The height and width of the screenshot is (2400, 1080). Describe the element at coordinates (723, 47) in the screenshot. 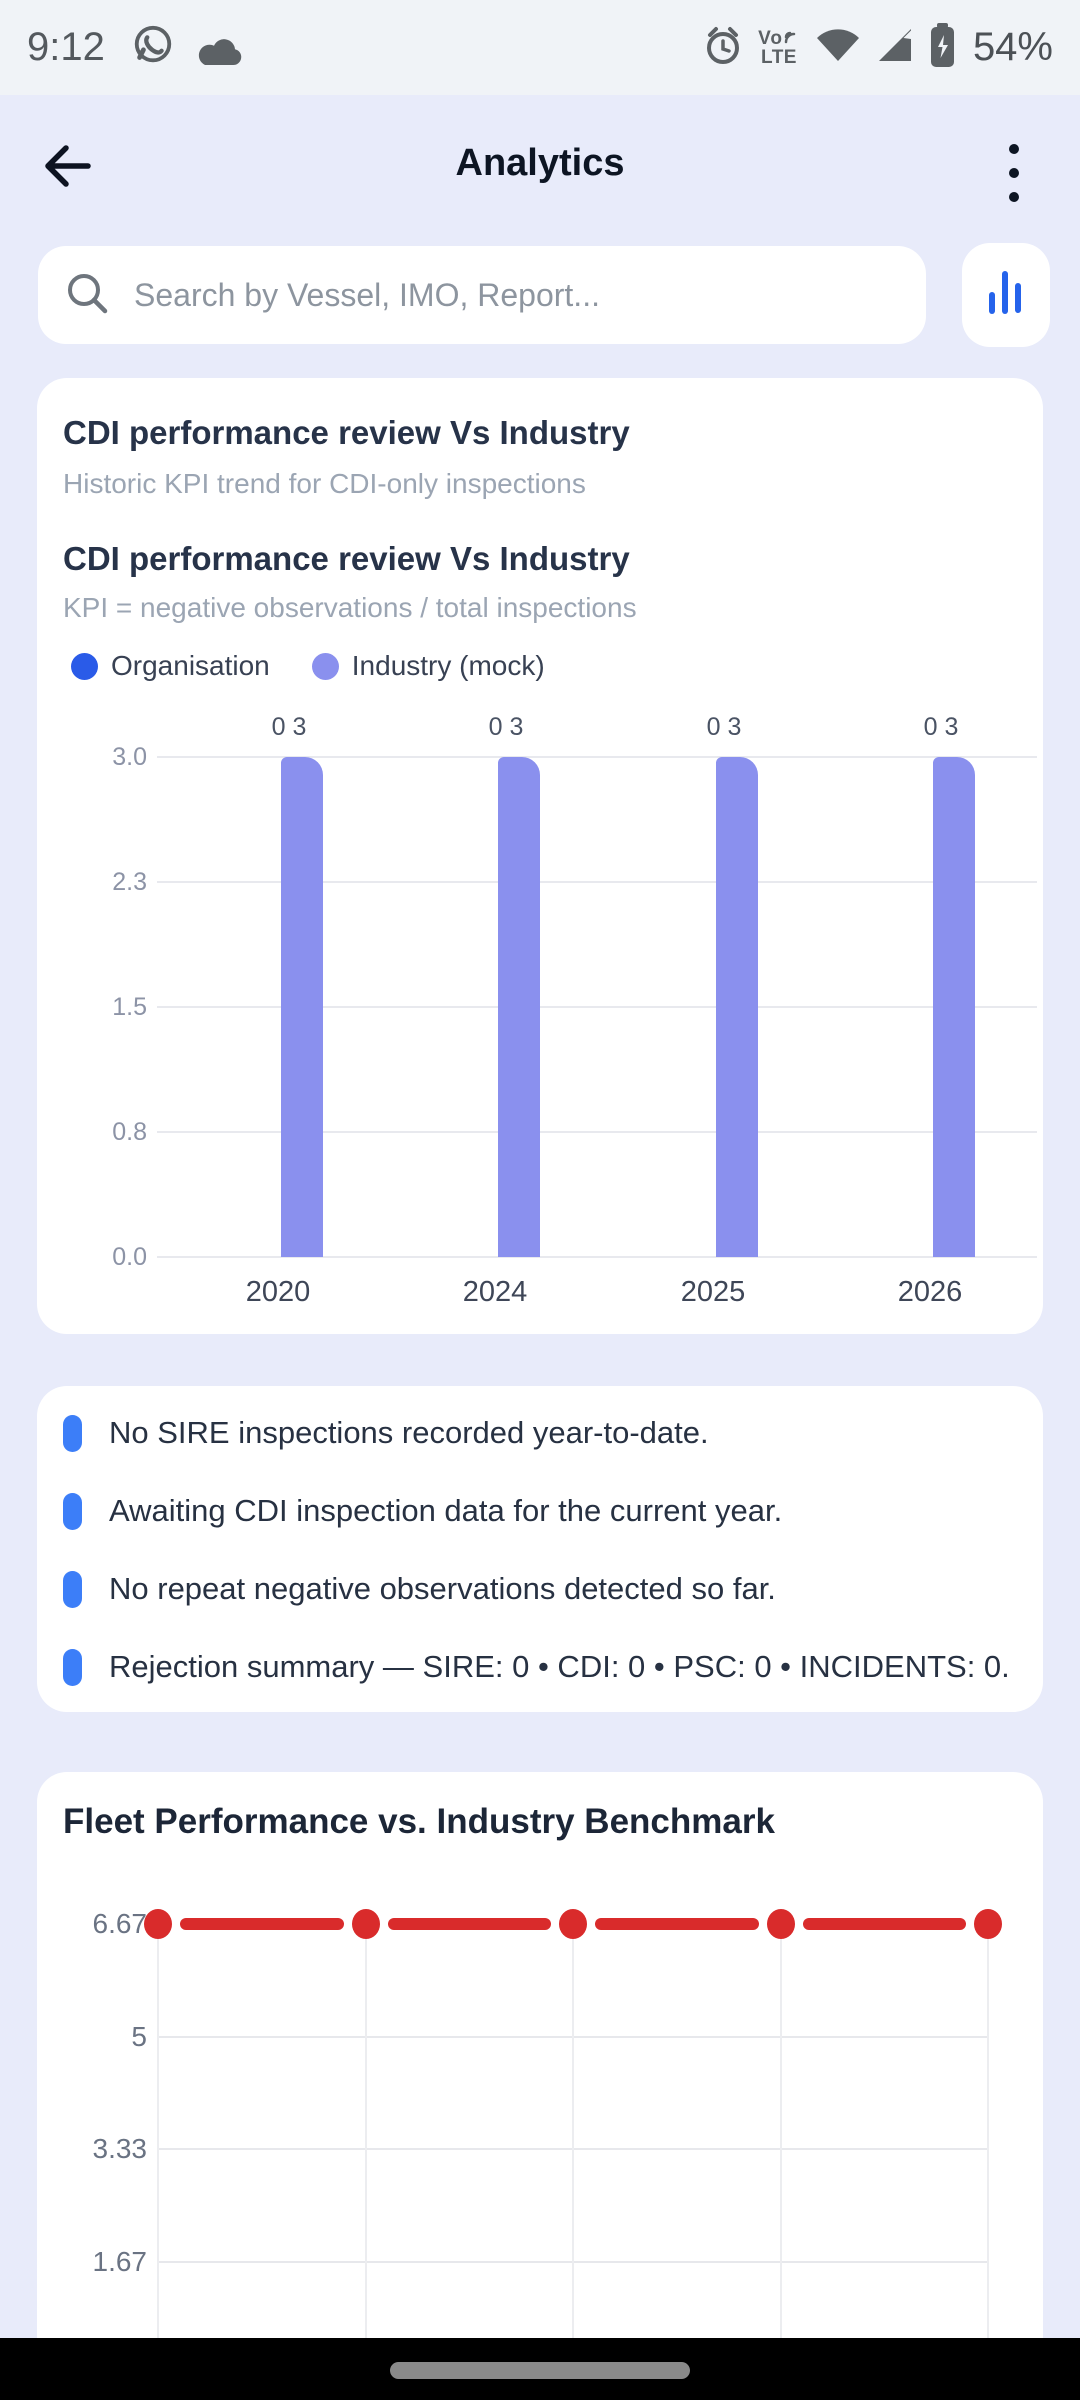

I see `alarm-icon` at that location.